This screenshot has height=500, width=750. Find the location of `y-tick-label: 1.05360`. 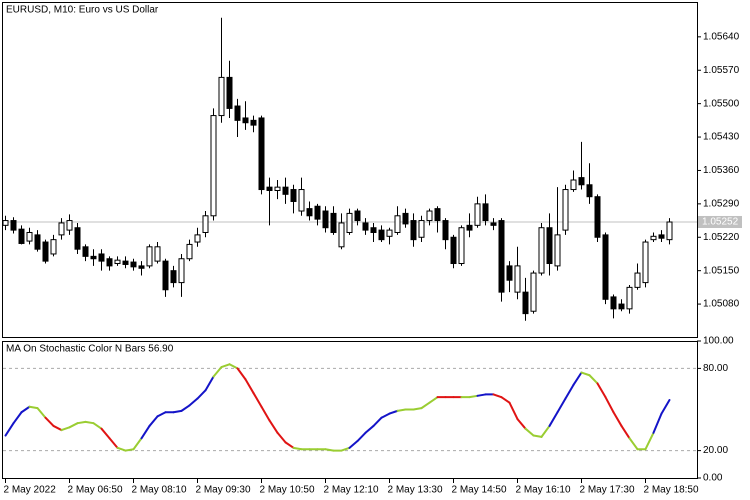

y-tick-label: 1.05360 is located at coordinates (721, 170).